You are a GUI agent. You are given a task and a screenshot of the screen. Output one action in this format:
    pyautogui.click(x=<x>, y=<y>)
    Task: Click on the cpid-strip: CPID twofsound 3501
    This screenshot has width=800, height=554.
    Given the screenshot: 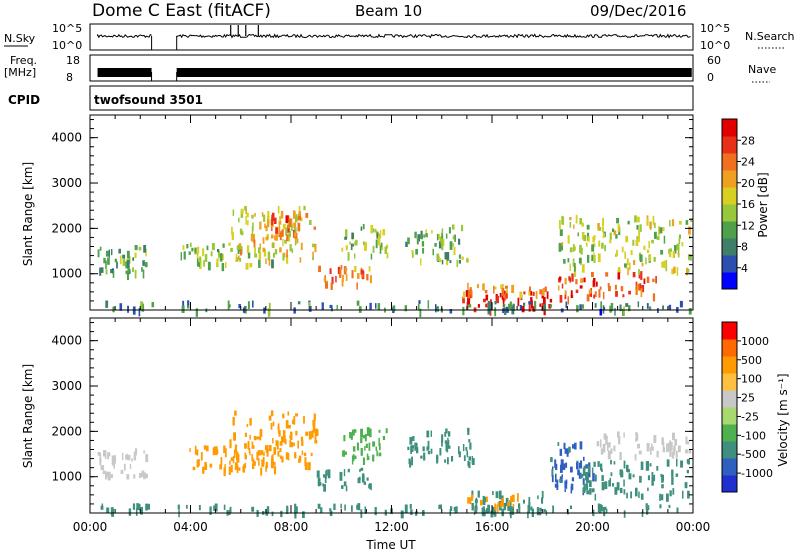 What is the action you would take?
    pyautogui.click(x=351, y=98)
    